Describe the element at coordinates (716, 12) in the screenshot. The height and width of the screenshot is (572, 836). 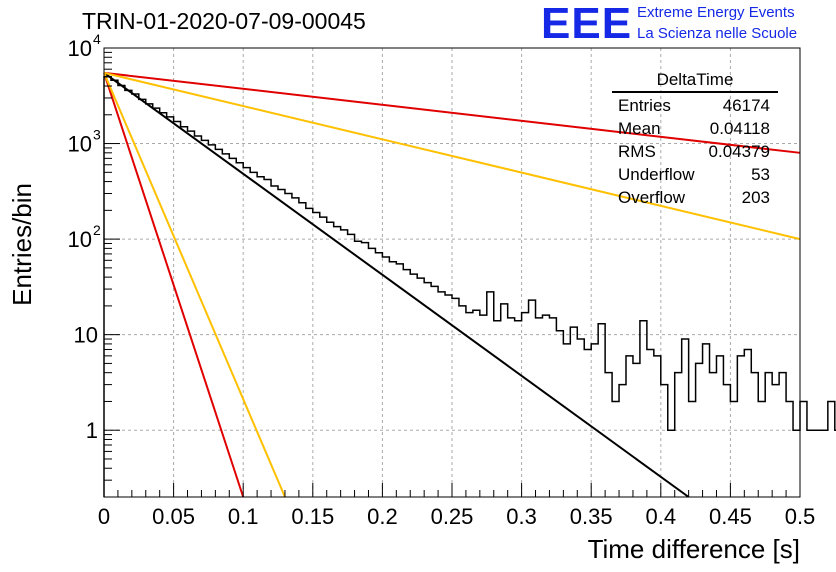
I see `eee-logo-line-1: Extreme Energy Events` at that location.